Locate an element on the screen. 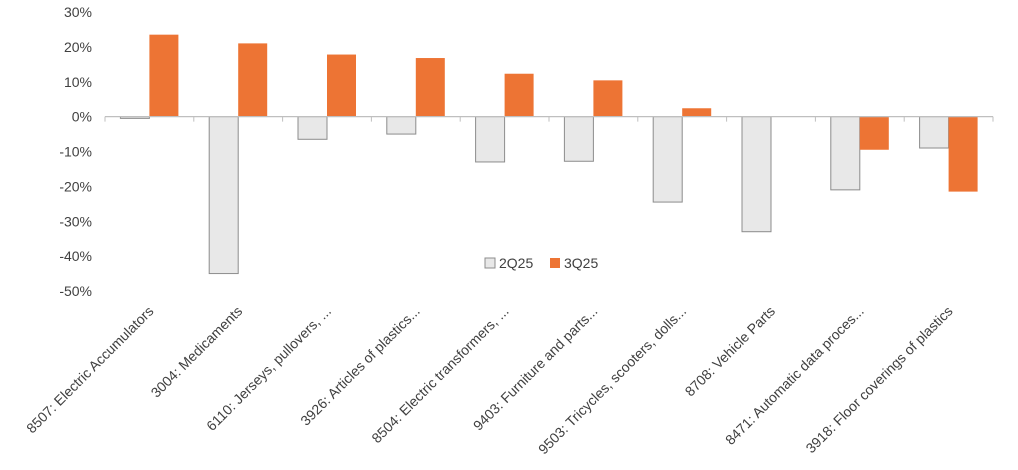 The width and height of the screenshot is (1018, 470). category-label: 3004: Medicaments is located at coordinates (197, 352).